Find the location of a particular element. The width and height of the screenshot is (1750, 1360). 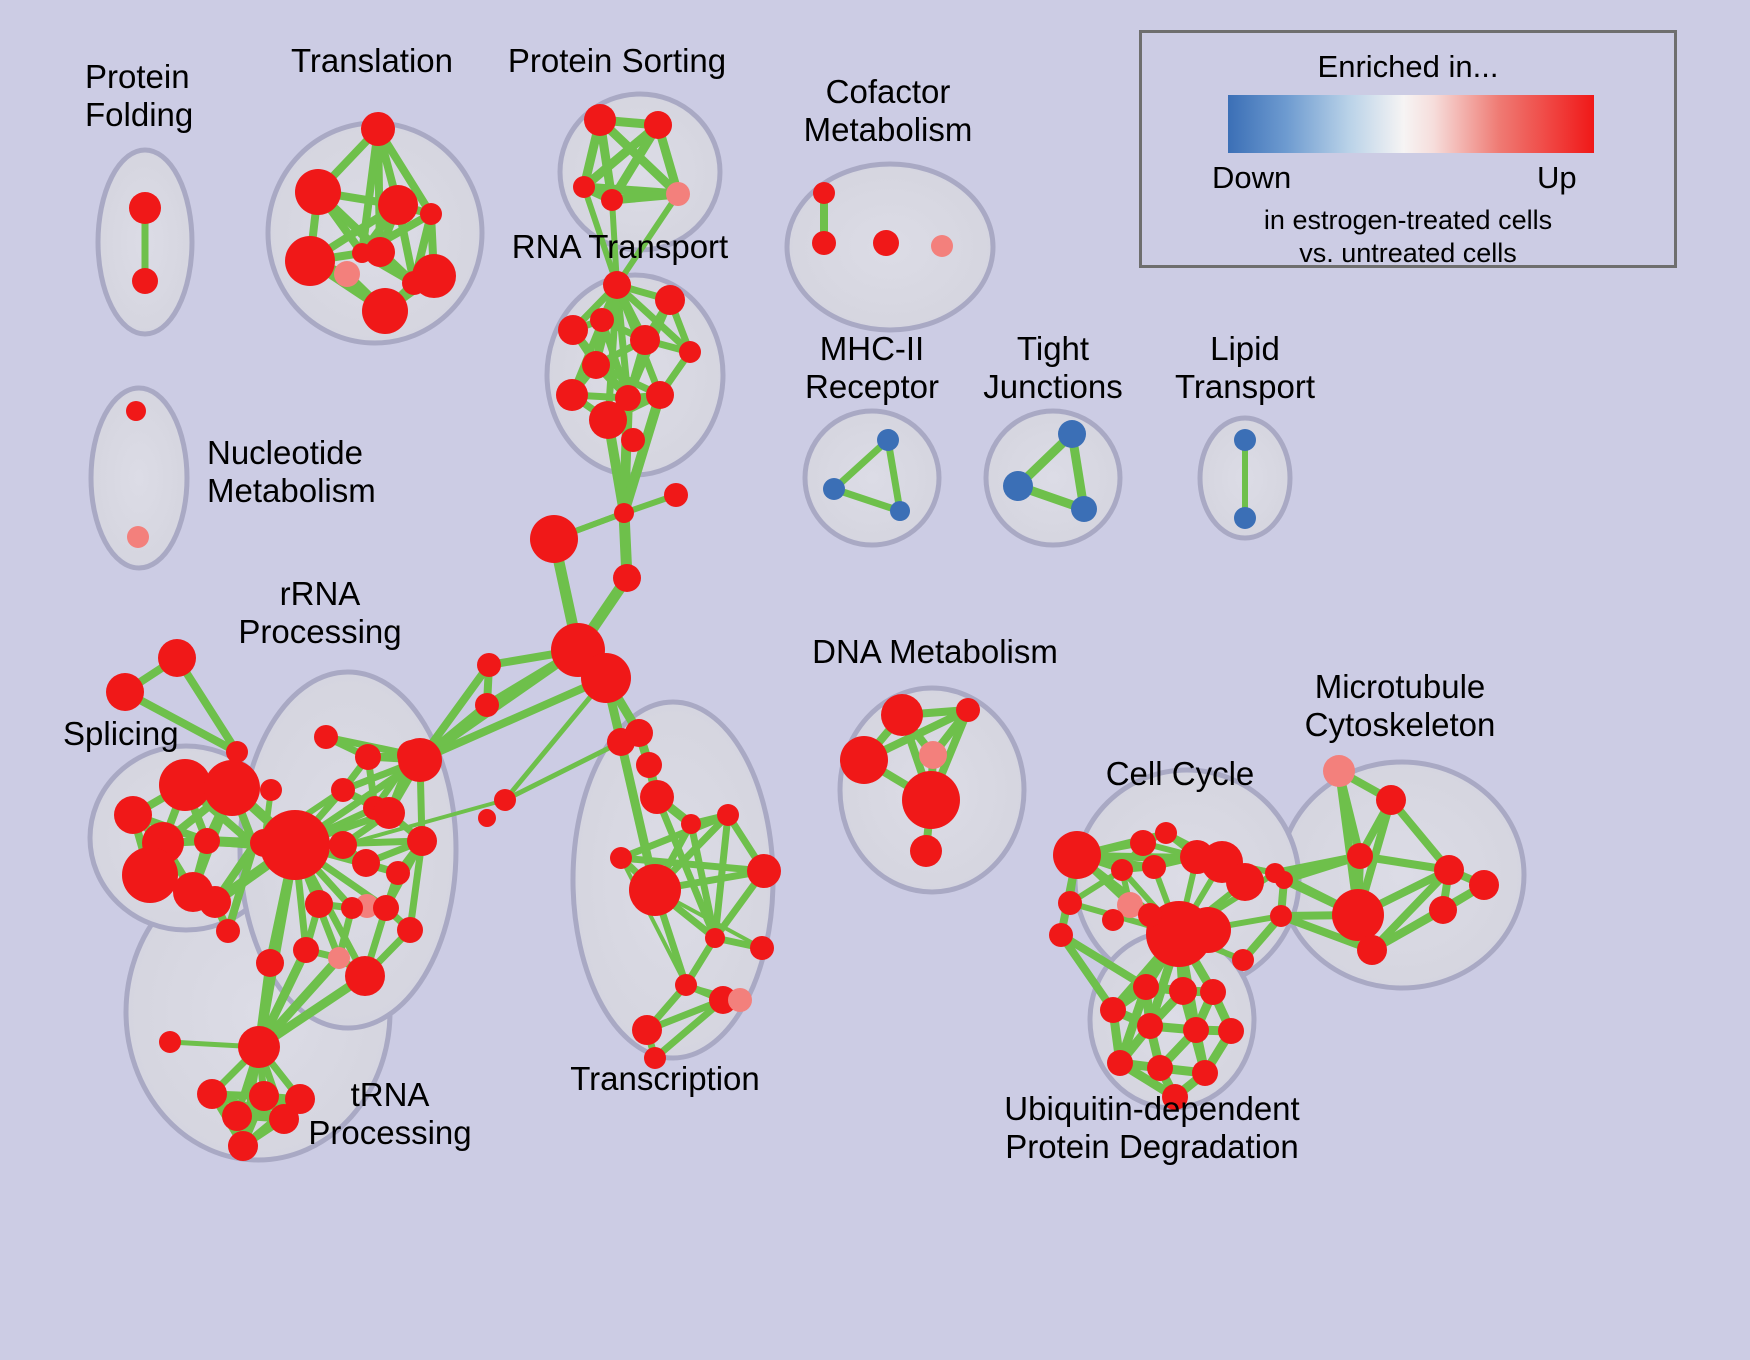

legend-color-bar is located at coordinates (1411, 124).